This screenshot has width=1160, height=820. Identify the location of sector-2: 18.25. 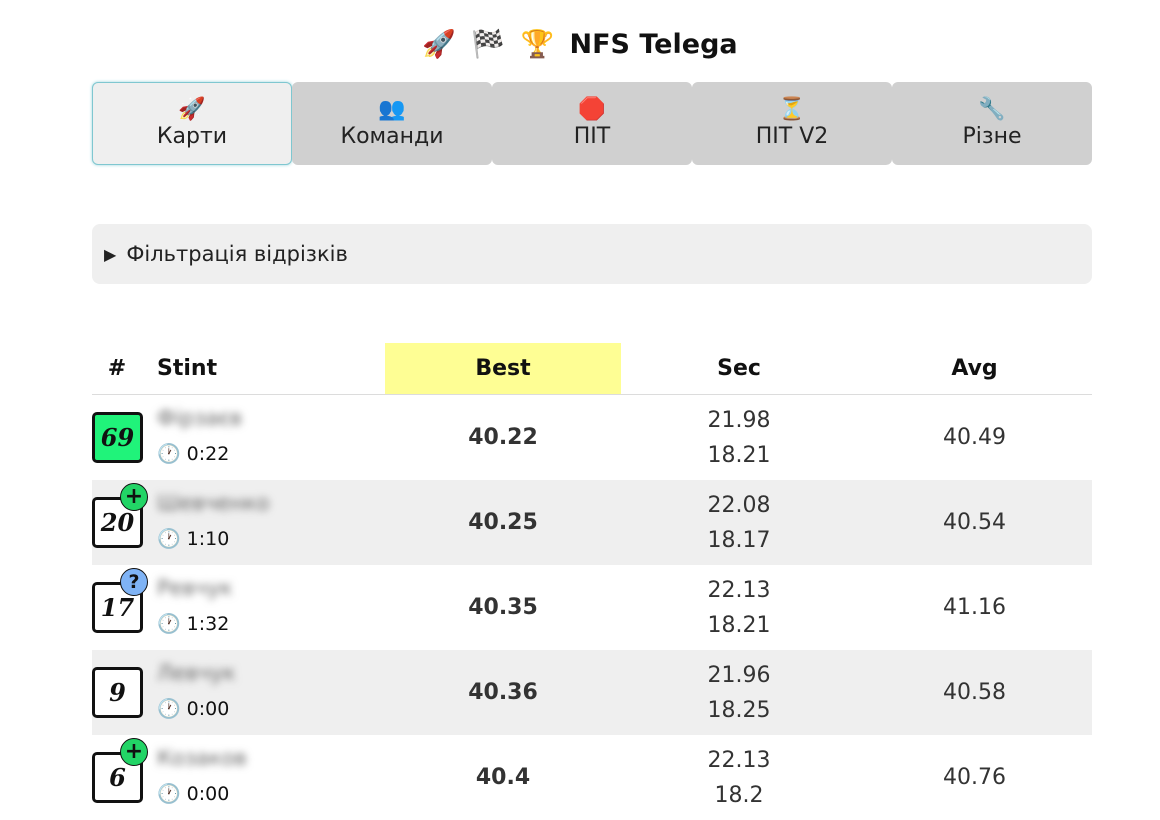
(739, 710).